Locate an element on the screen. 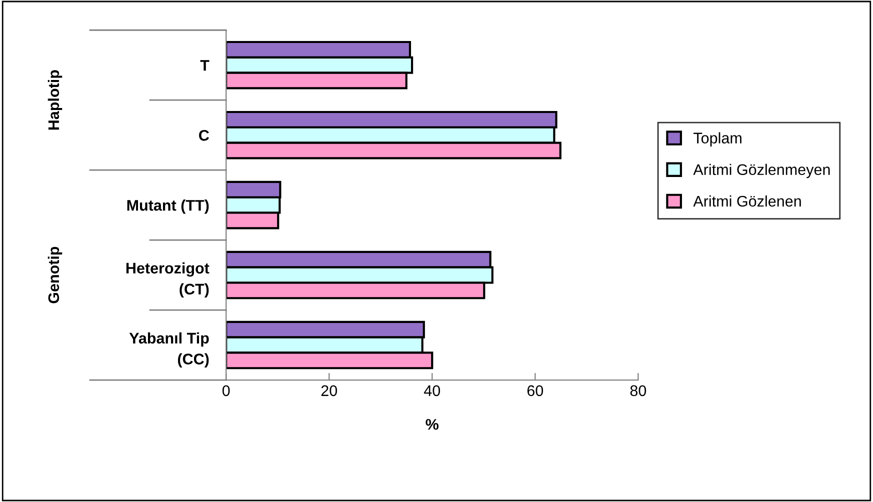 The image size is (873, 502). legend-label: Aritmi Gözlenmeyen is located at coordinates (761, 171).